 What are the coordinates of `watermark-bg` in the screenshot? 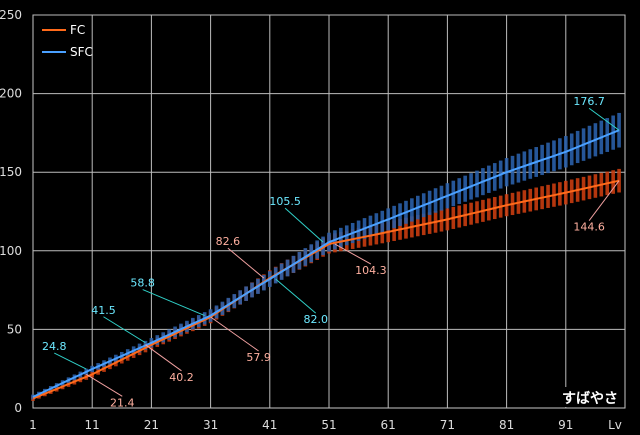 It's located at (590, 397).